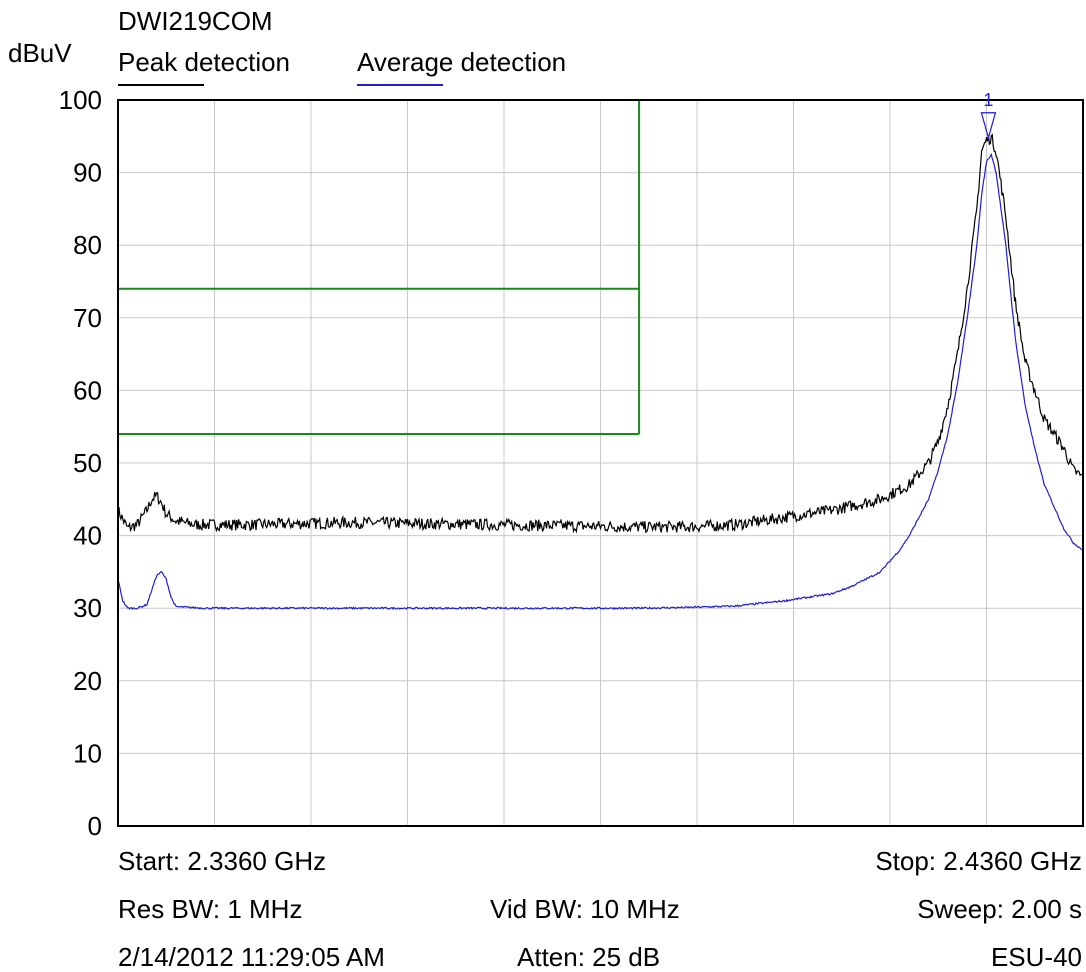 Image resolution: width=1086 pixels, height=972 pixels. What do you see at coordinates (210, 909) in the screenshot?
I see `resolution-bandwidth: Res BW: 1 MHz` at bounding box center [210, 909].